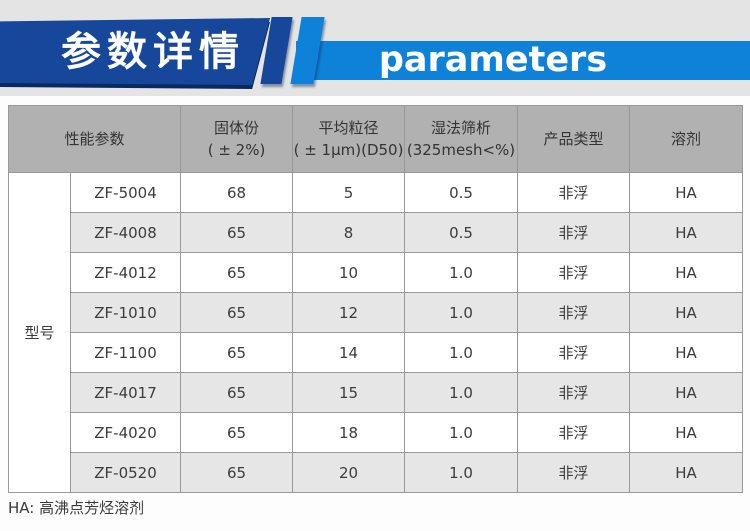 This screenshot has width=750, height=531. I want to click on cell-particle-size: 5, so click(349, 192).